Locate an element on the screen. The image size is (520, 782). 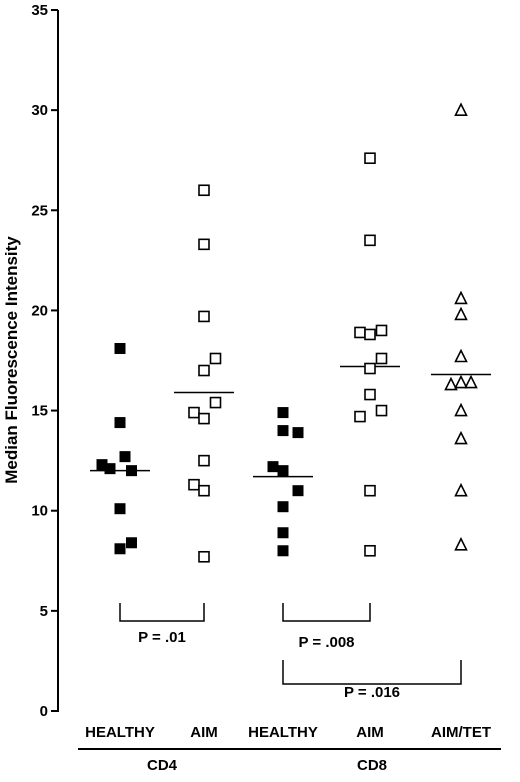
category-label: AIM/TET is located at coordinates (461, 732).